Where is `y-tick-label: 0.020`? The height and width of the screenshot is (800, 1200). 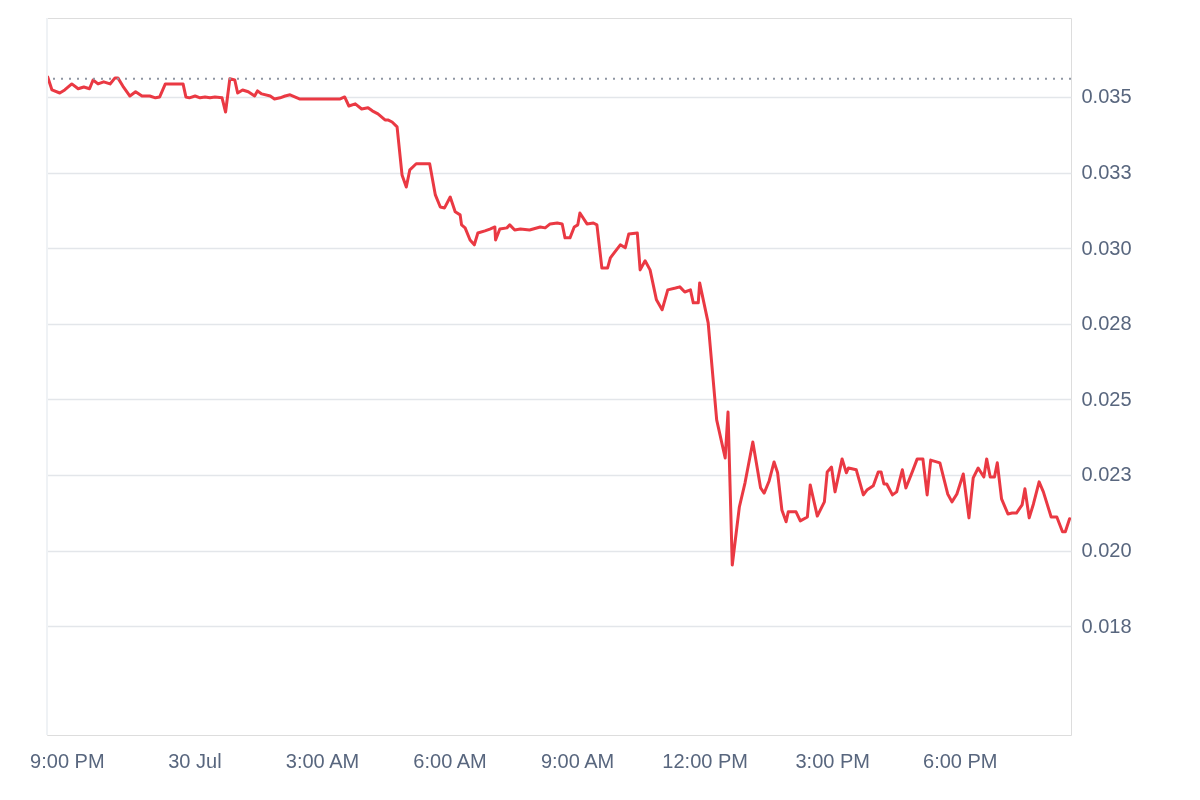
y-tick-label: 0.020 is located at coordinates (1106, 550).